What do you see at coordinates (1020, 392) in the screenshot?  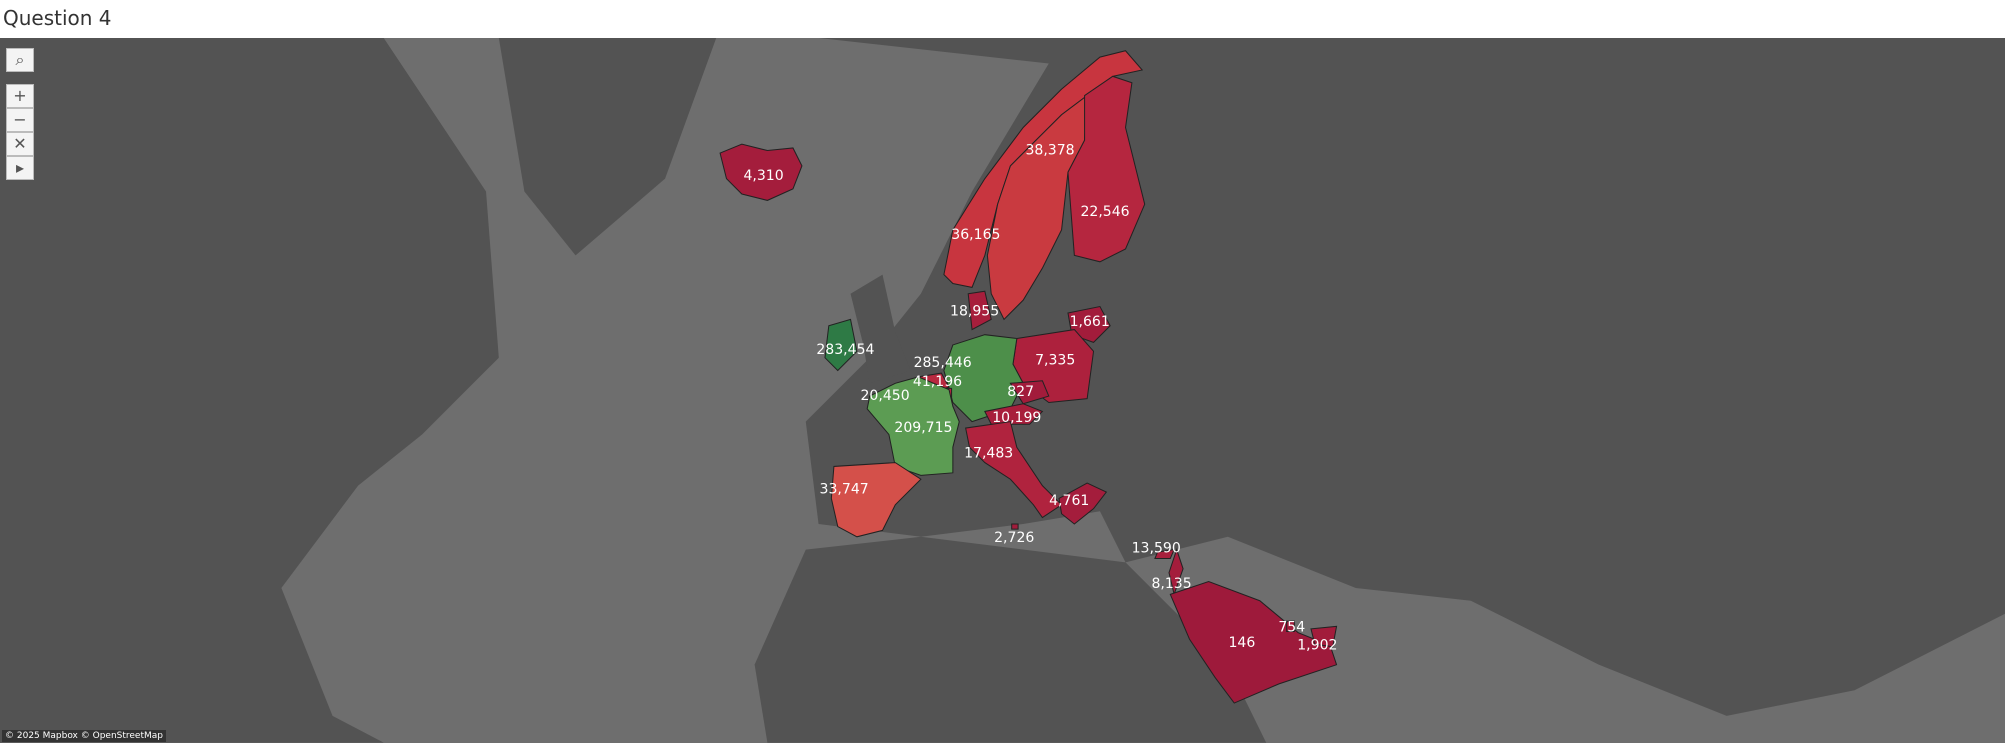 I see `region-label: 827` at bounding box center [1020, 392].